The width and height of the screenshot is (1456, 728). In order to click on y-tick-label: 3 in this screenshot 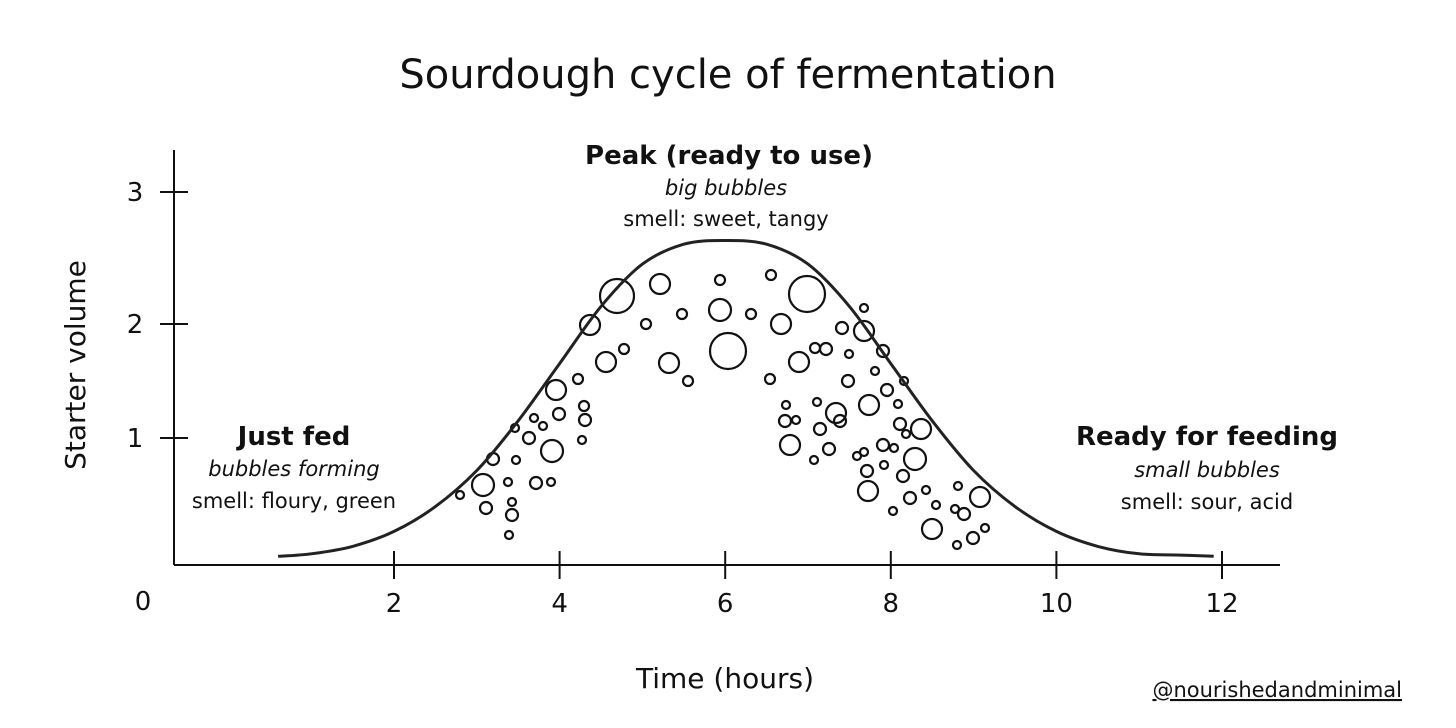, I will do `click(135, 193)`.